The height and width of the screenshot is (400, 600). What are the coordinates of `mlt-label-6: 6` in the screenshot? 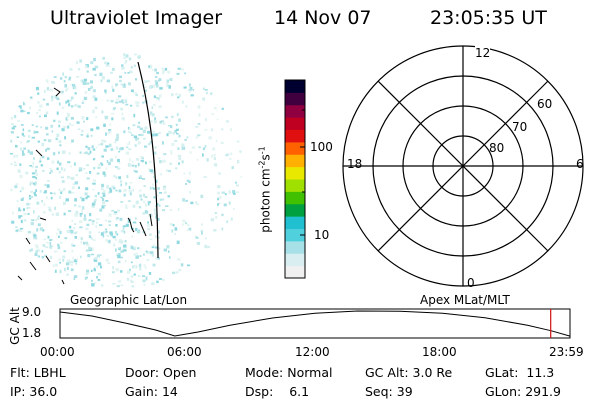 It's located at (580, 164).